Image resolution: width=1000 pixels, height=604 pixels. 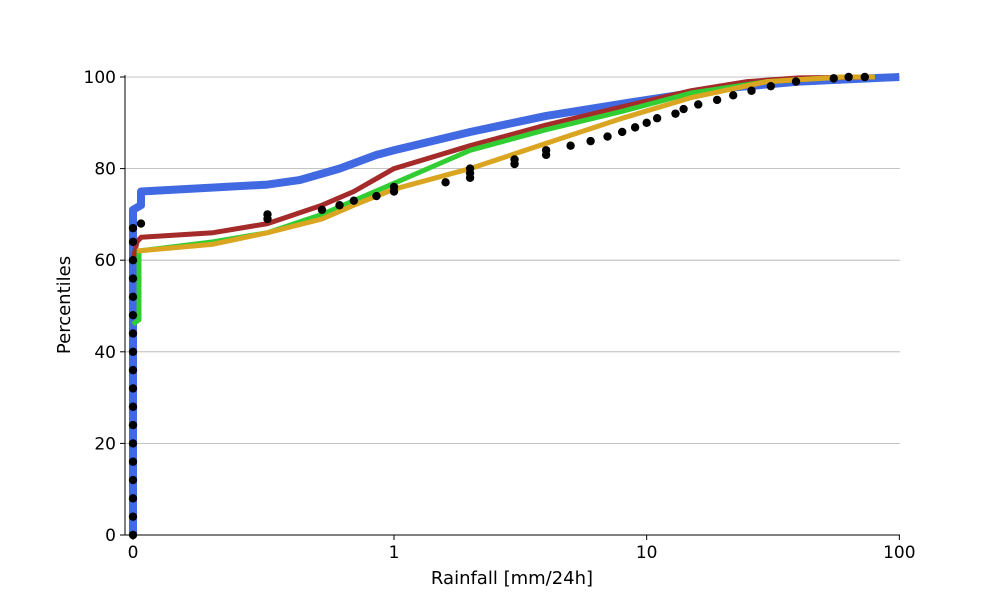 I want to click on x-tick-label: 1, so click(x=394, y=553).